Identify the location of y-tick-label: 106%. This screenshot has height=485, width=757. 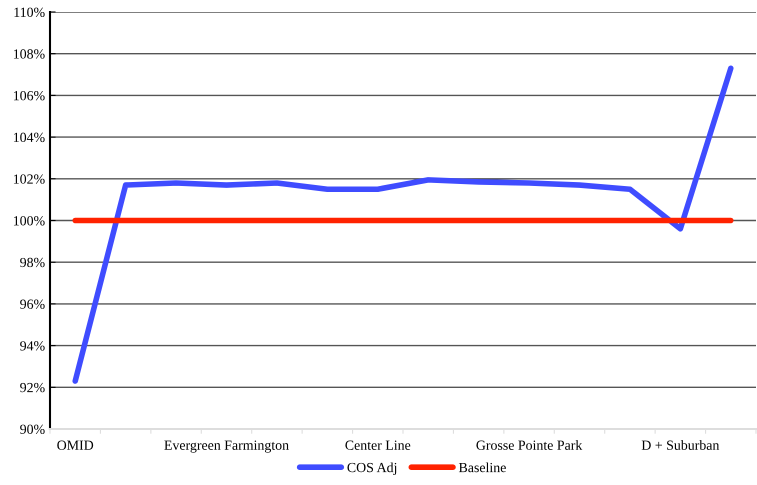
(29, 95).